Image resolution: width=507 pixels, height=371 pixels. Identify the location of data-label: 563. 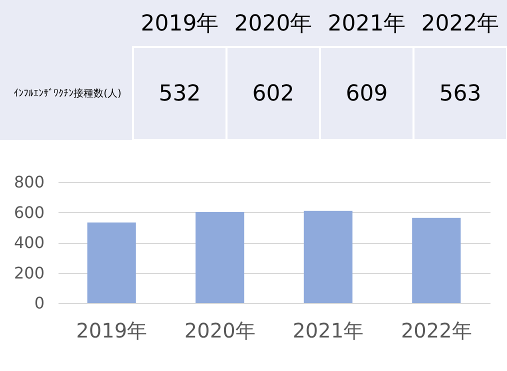
(460, 94).